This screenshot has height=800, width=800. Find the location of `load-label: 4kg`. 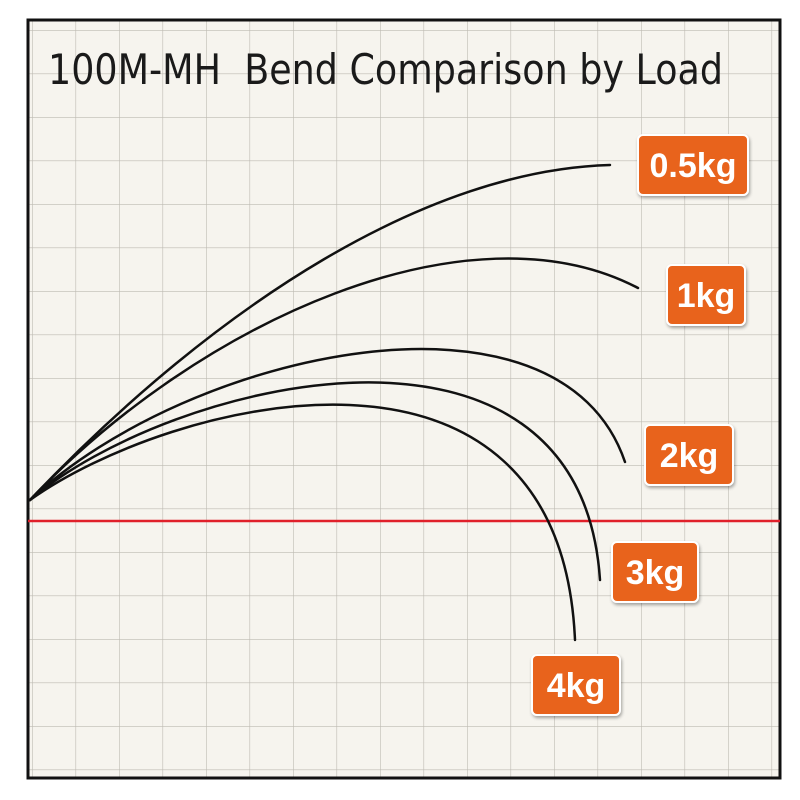

load-label: 4kg is located at coordinates (576, 686).